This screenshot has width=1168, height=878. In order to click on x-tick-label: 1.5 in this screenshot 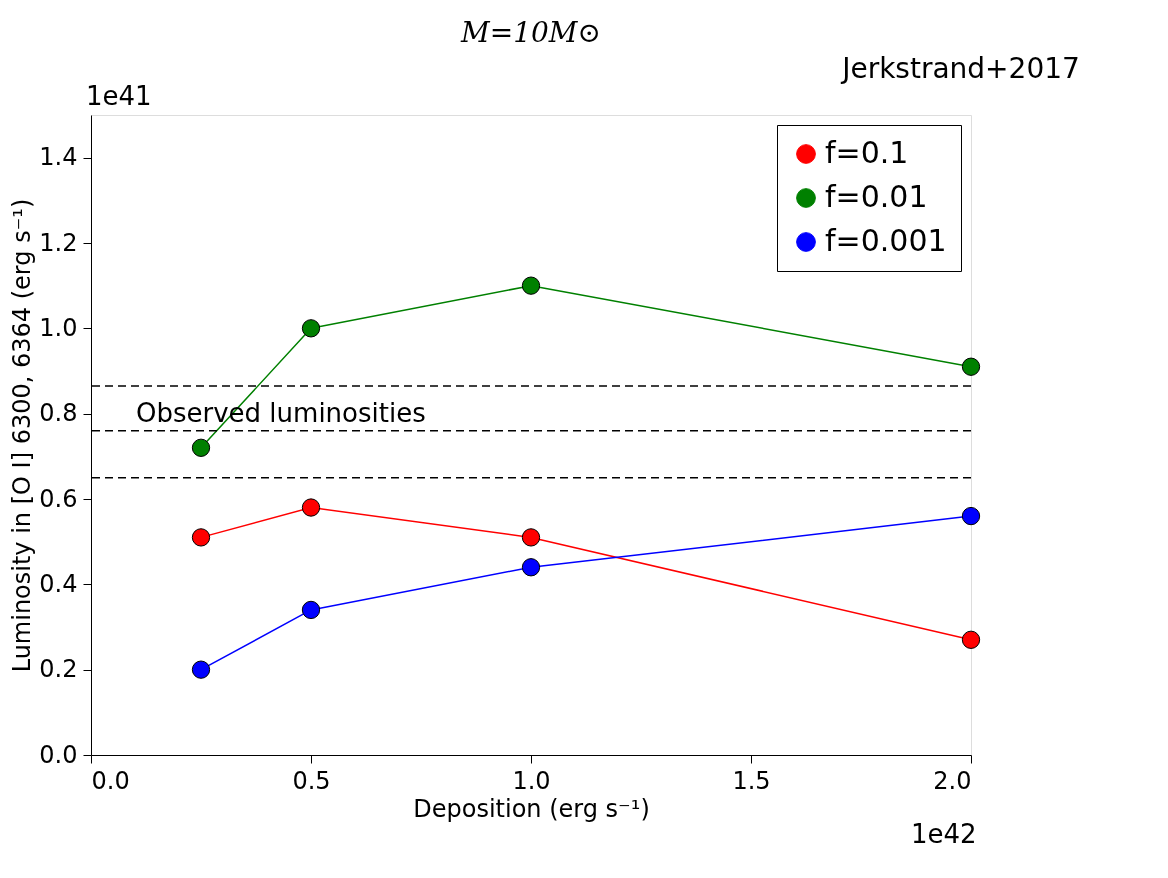, I will do `click(751, 780)`.